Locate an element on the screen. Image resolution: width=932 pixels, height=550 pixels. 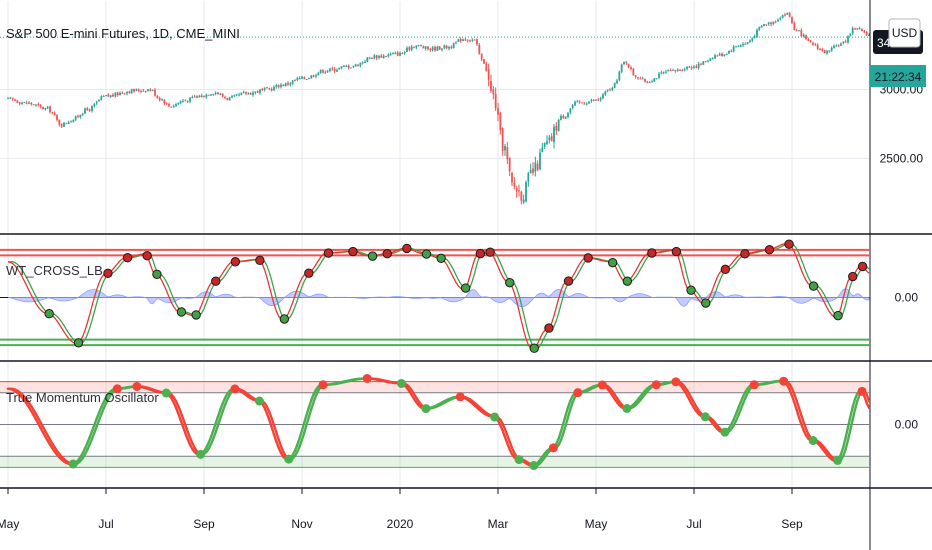
time-tick-label-mar: Mar is located at coordinates (498, 524).